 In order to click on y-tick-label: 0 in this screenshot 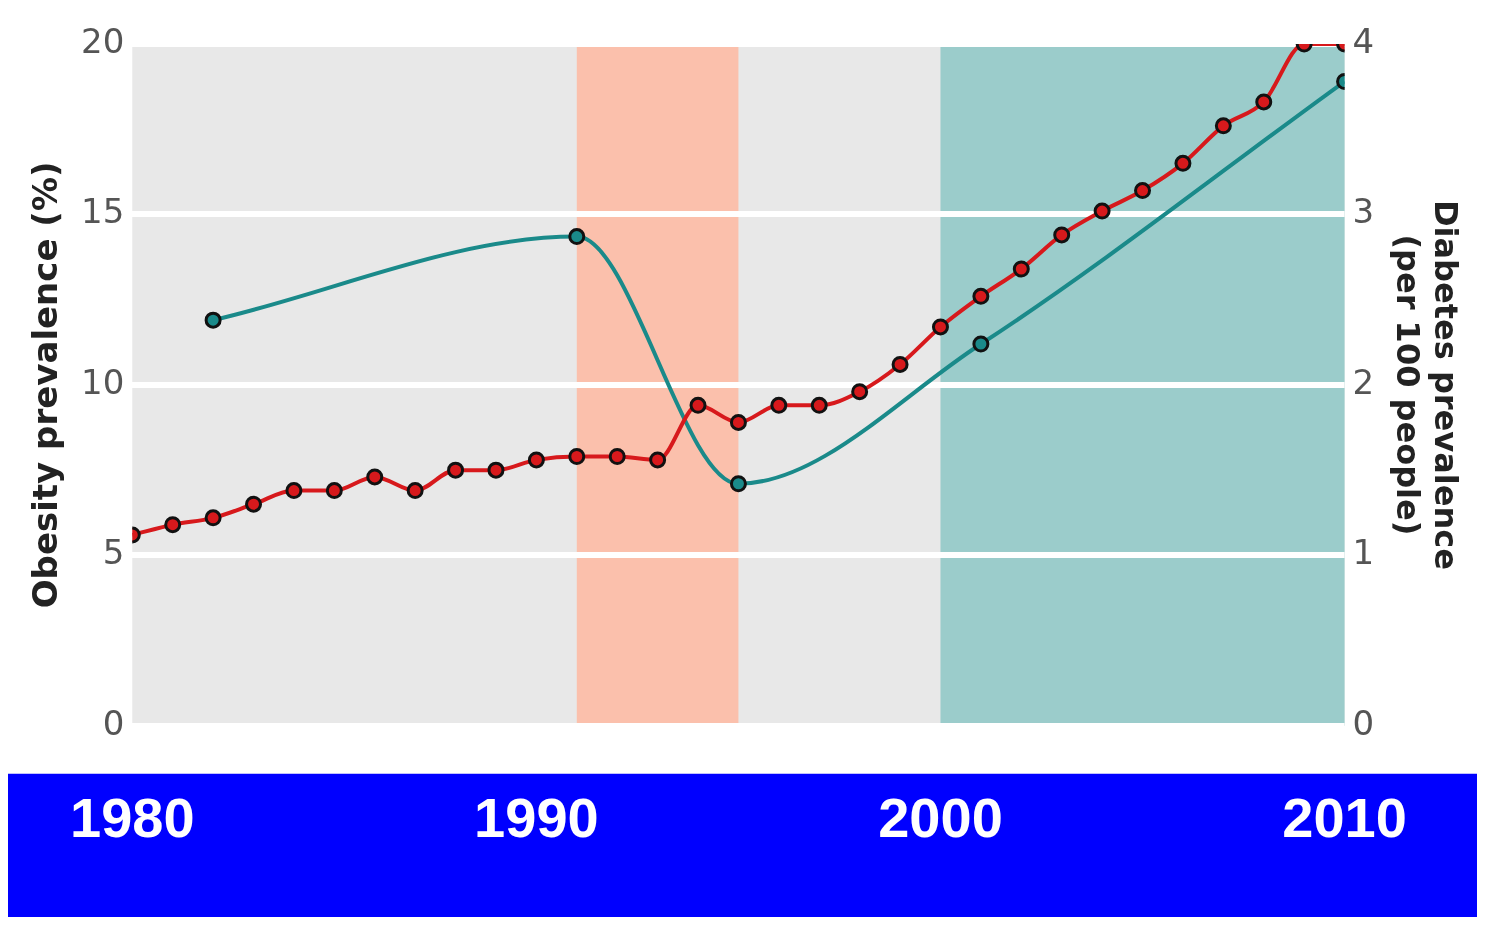, I will do `click(113, 722)`.